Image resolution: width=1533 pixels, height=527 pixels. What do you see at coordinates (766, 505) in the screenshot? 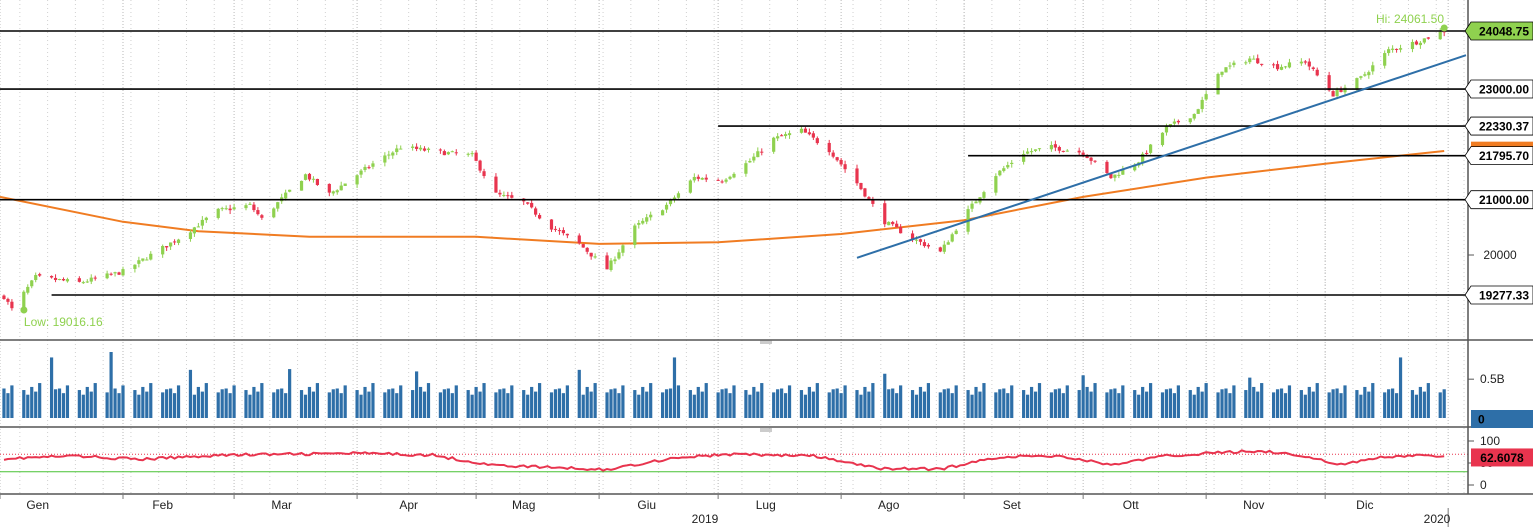
I see `month-label-lug: Lug` at bounding box center [766, 505].